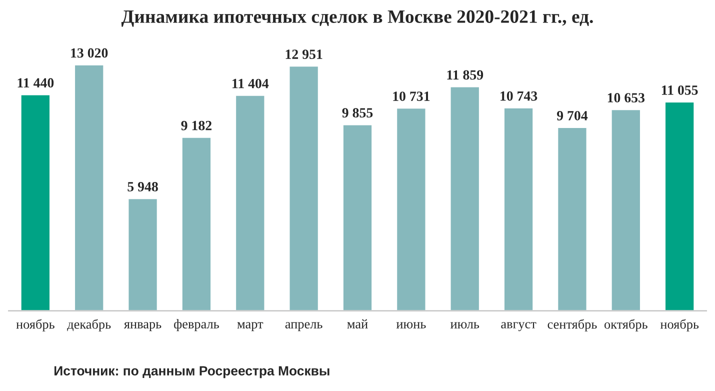 The width and height of the screenshot is (715, 391). I want to click on x-tick-label: декабрь, so click(89, 325).